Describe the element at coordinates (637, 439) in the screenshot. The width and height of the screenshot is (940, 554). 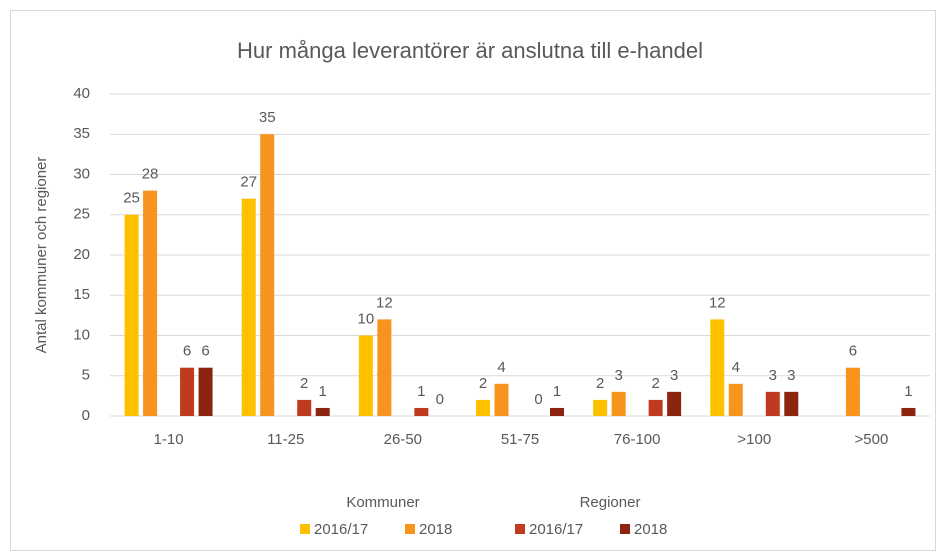
I see `x-tick-label: 76-100` at that location.